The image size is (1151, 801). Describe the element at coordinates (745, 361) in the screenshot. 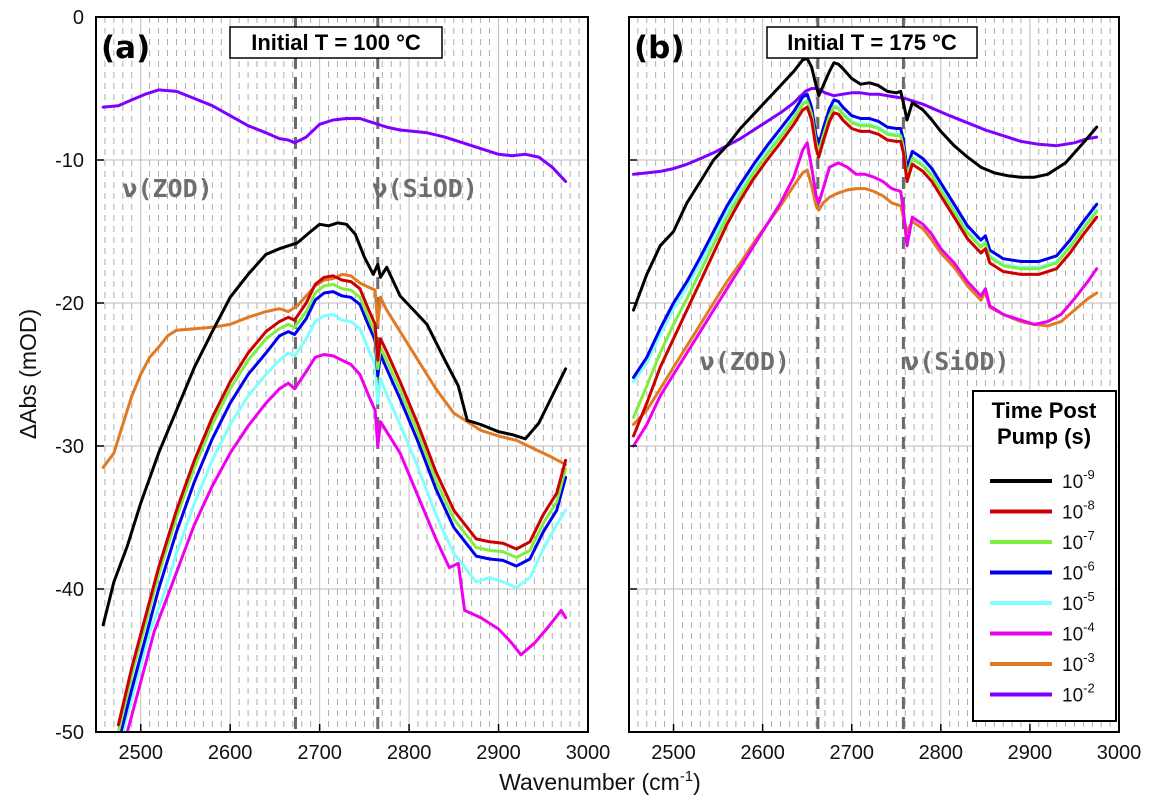

I see `mode-annotation-b: ν(ZOD)` at that location.